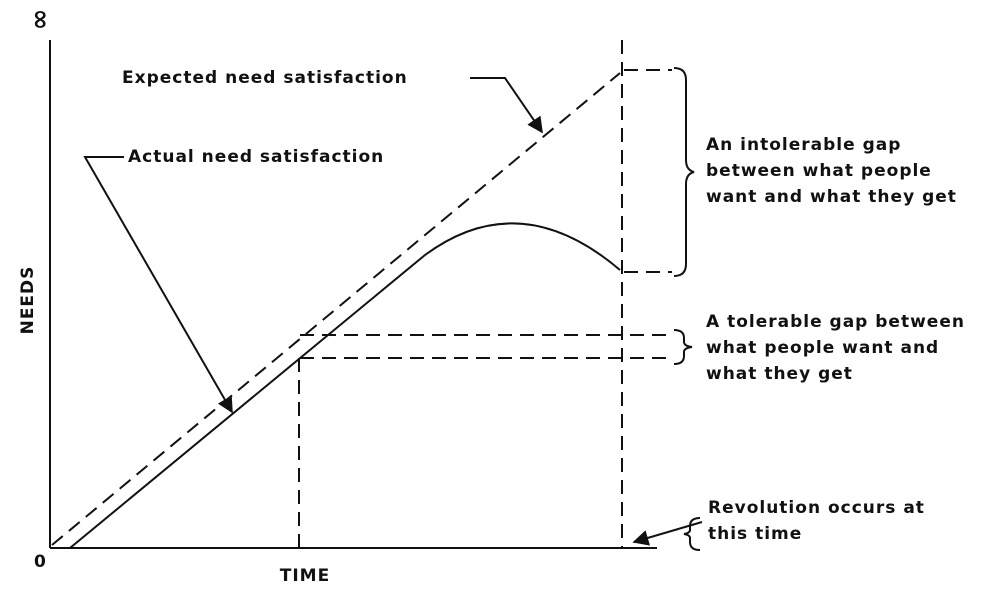 This screenshot has width=981, height=589. What do you see at coordinates (803, 145) in the screenshot?
I see `annotation-line: An intolerable gap` at bounding box center [803, 145].